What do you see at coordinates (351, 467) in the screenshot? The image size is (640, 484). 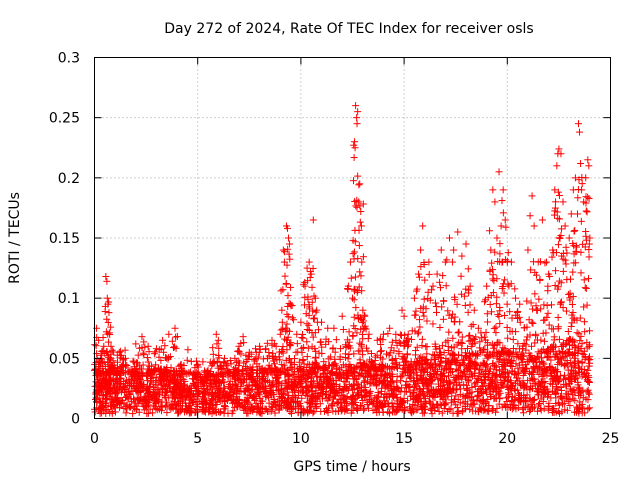 I see `x-axis-label: GPS time / hours` at bounding box center [351, 467].